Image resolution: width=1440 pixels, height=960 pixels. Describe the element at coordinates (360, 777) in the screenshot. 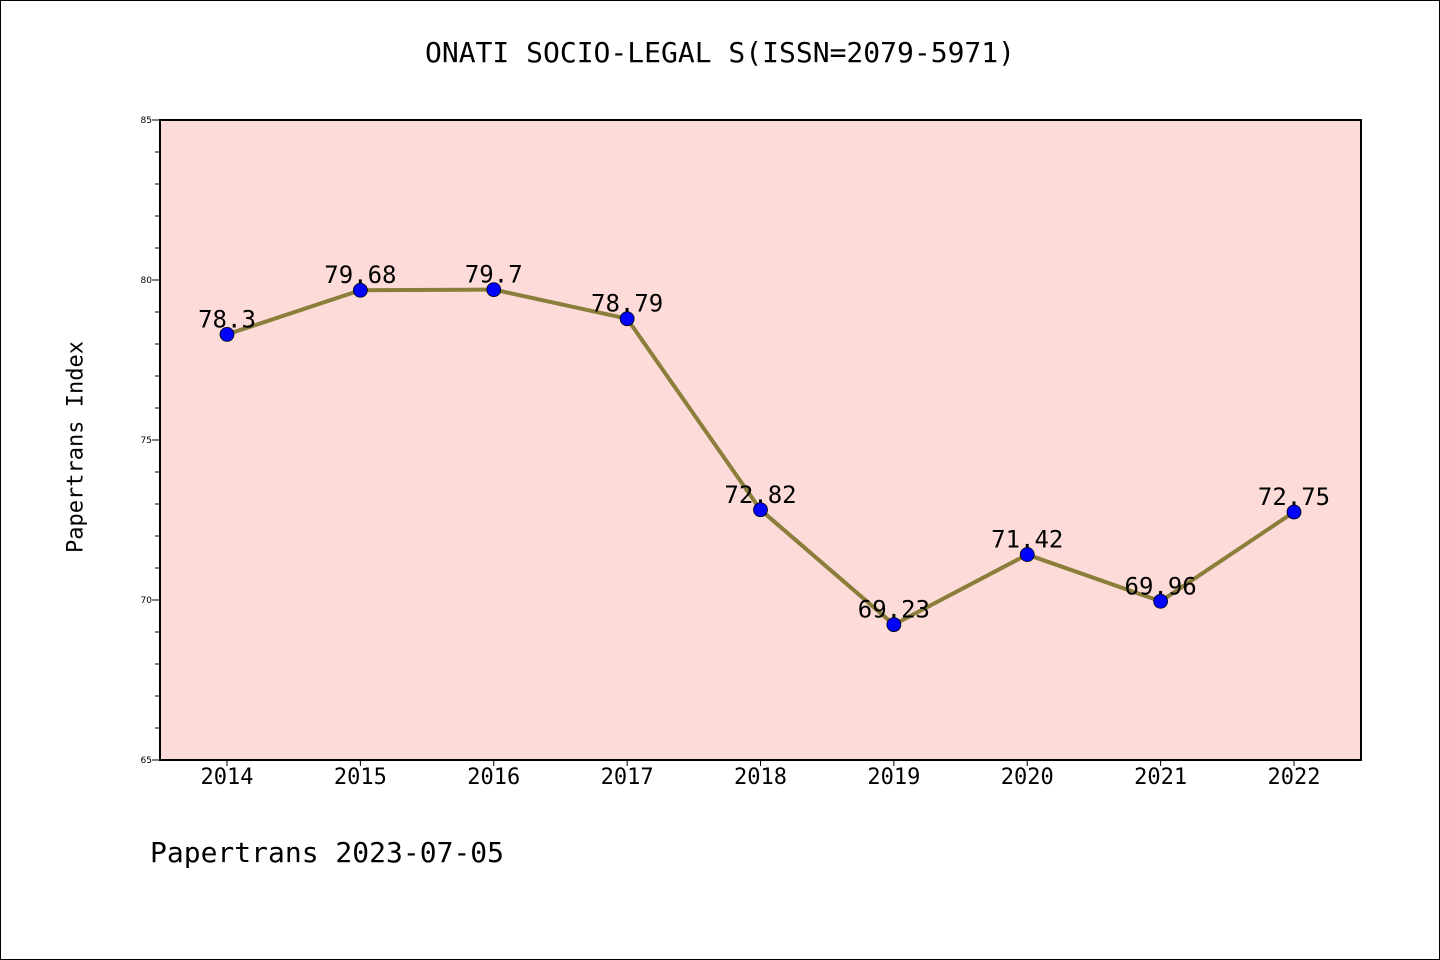

I see `x-tick-label: 2015` at that location.